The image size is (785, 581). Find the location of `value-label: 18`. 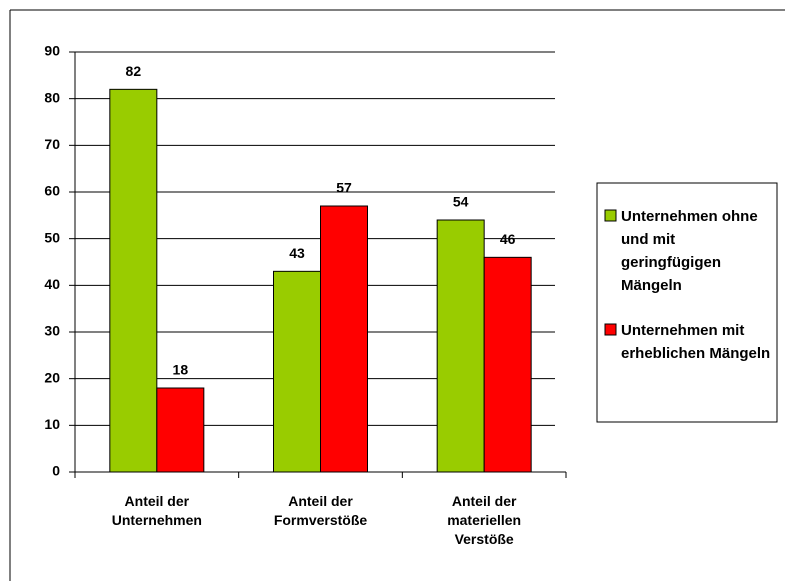

value-label: 18 is located at coordinates (181, 370).